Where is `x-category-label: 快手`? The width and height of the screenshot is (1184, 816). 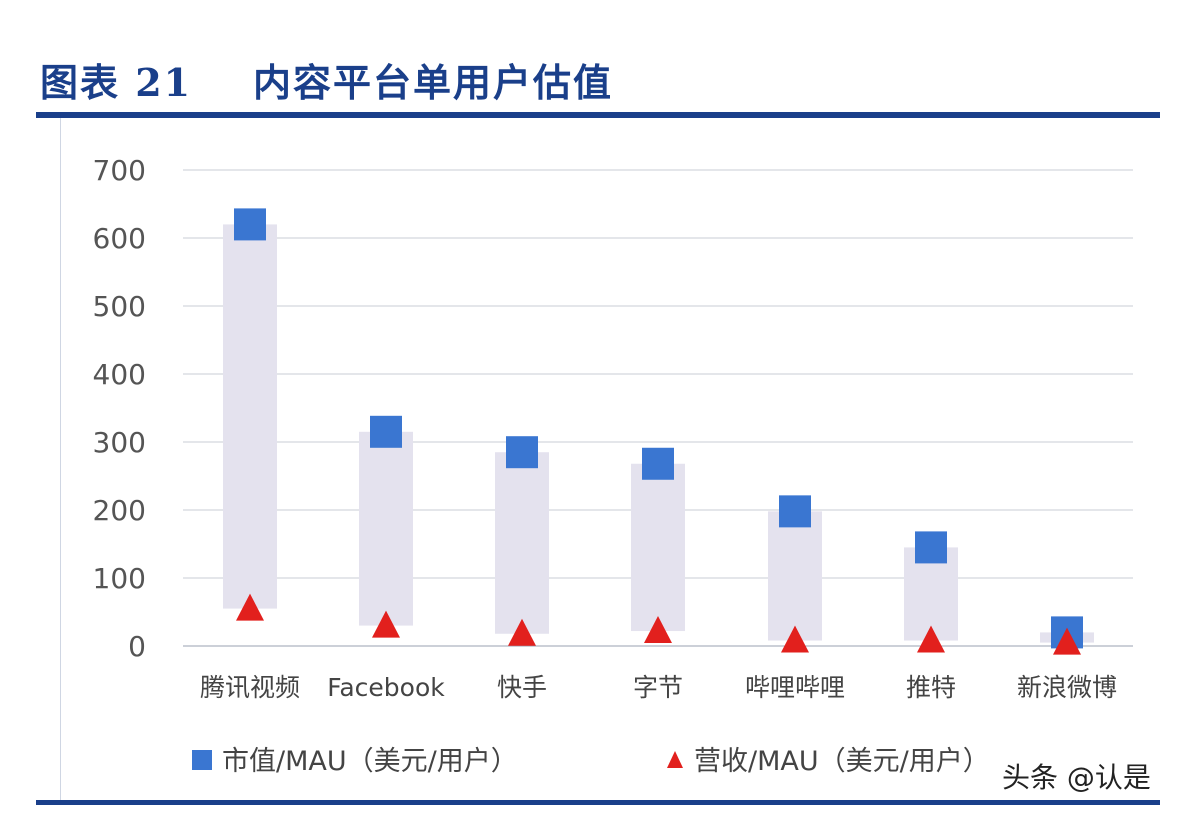
x-category-label: 快手 is located at coordinates (522, 687).